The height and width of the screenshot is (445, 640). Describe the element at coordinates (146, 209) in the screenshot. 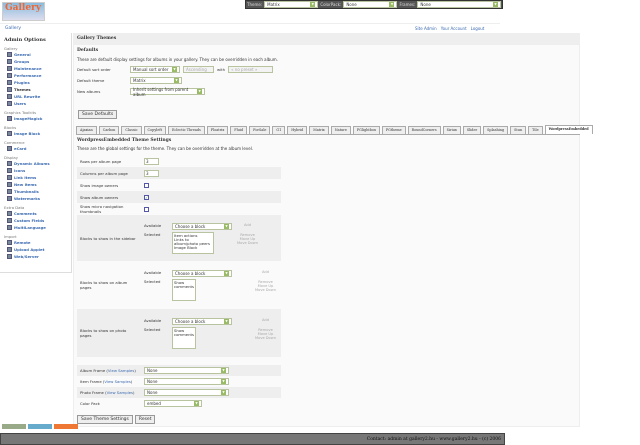

I see `micro-nav-checkbox` at that location.